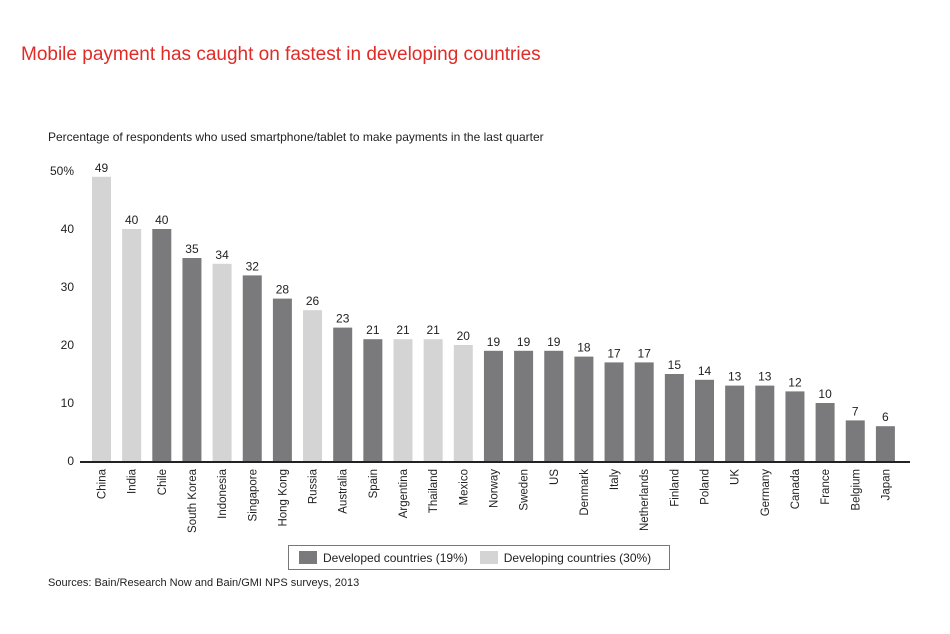 This screenshot has height=634, width=950. Describe the element at coordinates (796, 488) in the screenshot. I see `x-tick-label: Canada` at that location.